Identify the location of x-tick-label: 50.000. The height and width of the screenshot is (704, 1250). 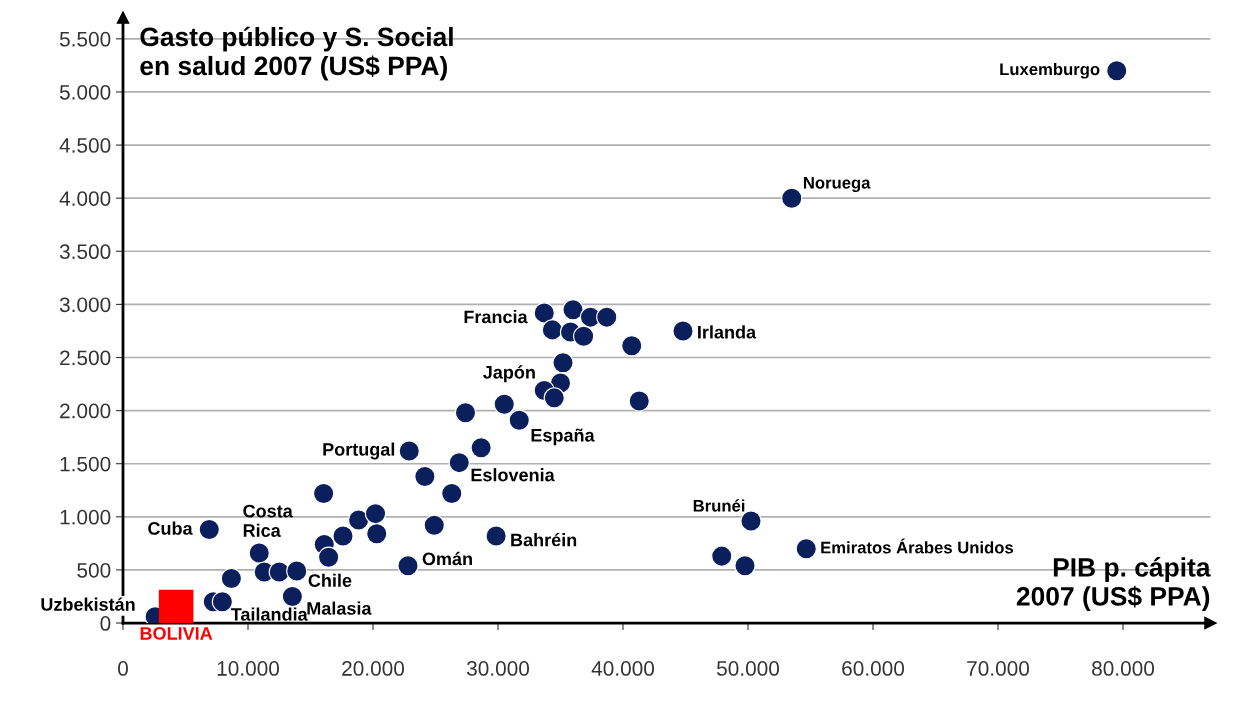
(748, 668).